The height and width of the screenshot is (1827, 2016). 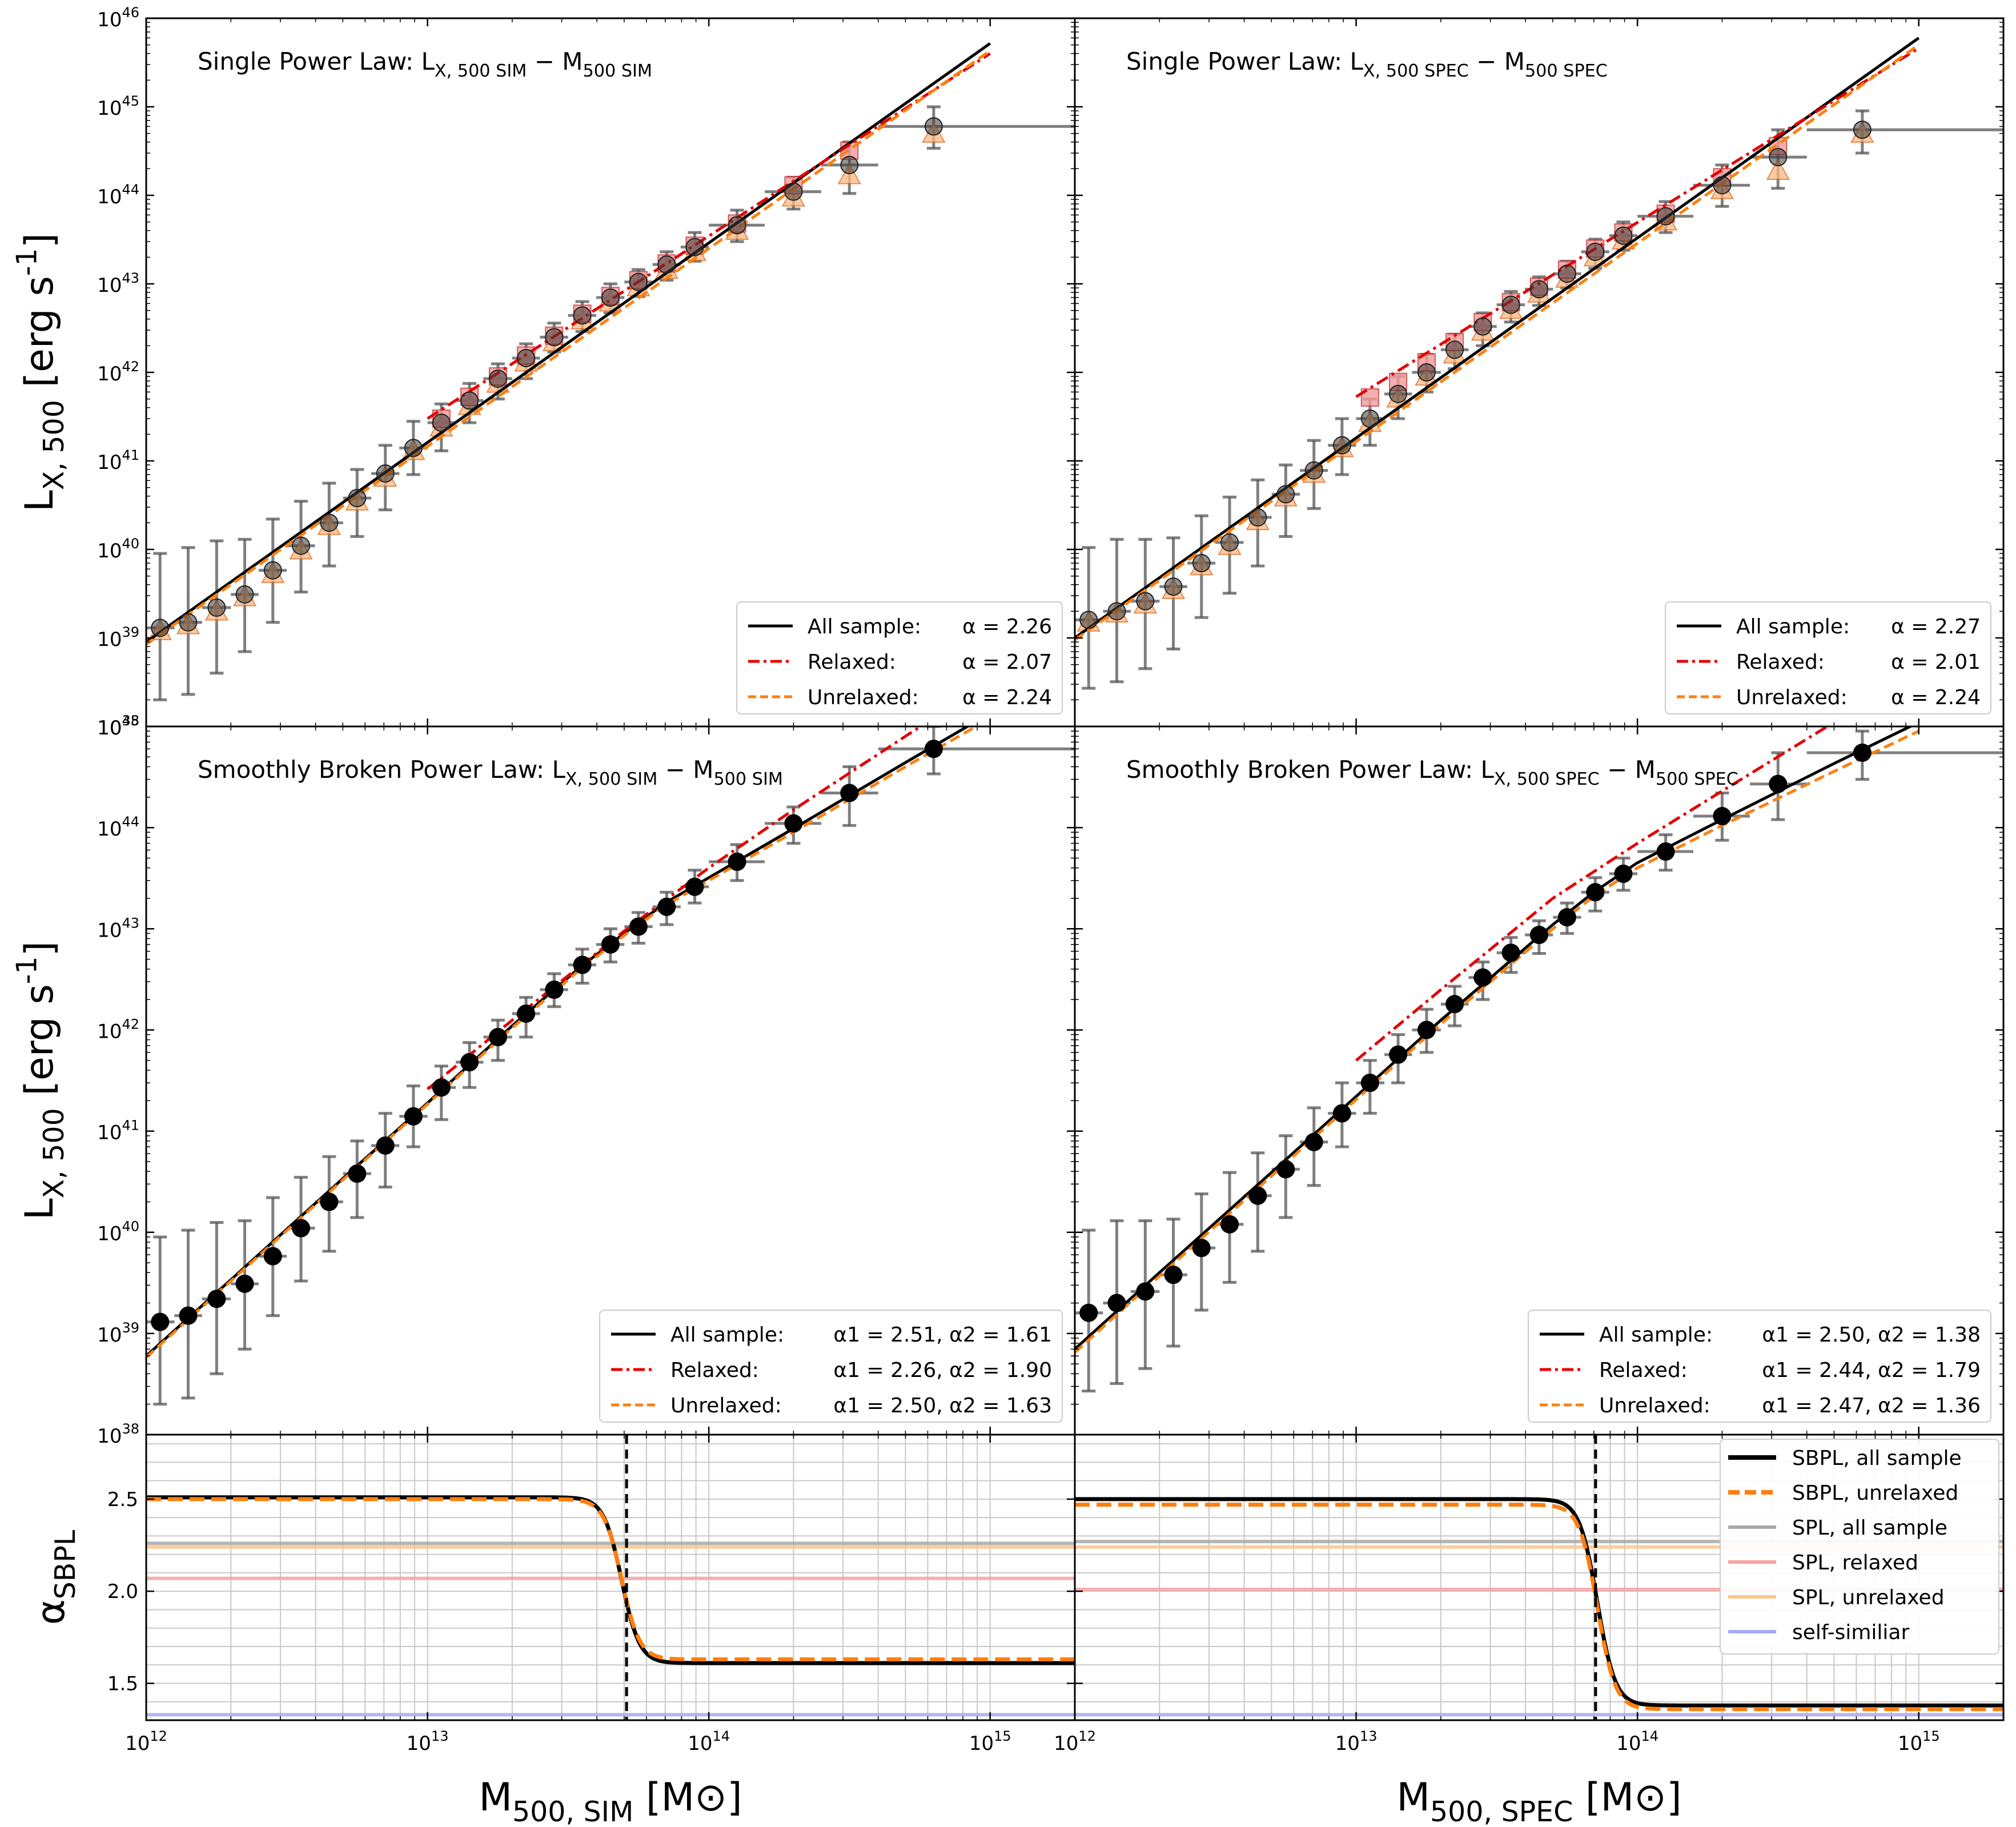 I want to click on x-tick-label: 1014, so click(x=709, y=1741).